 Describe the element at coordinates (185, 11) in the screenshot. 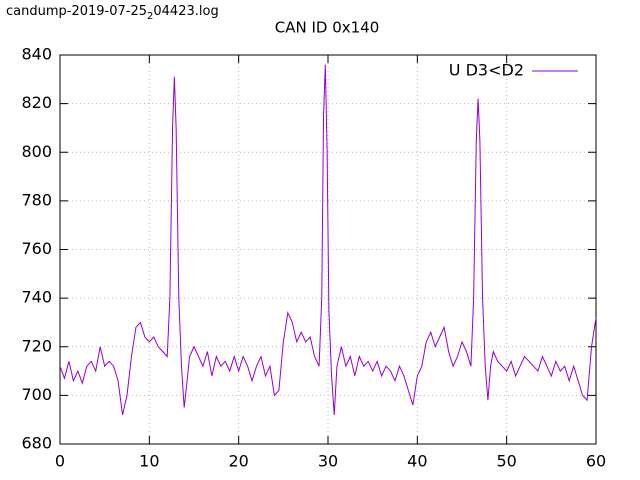

I see `file-label-part: 04423.log` at that location.